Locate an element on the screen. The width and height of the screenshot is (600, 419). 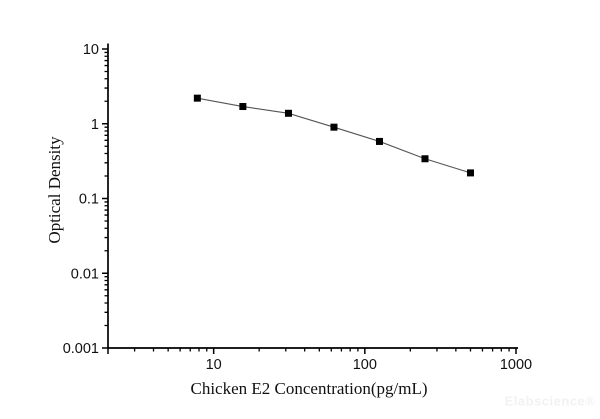
y-tick-label: 0.001 is located at coordinates (81, 349).